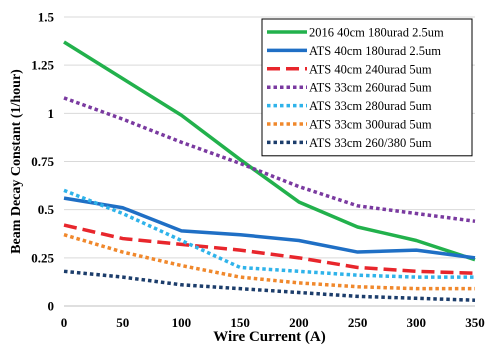 The height and width of the screenshot is (349, 488). What do you see at coordinates (64, 322) in the screenshot?
I see `x-tick-label: 0` at bounding box center [64, 322].